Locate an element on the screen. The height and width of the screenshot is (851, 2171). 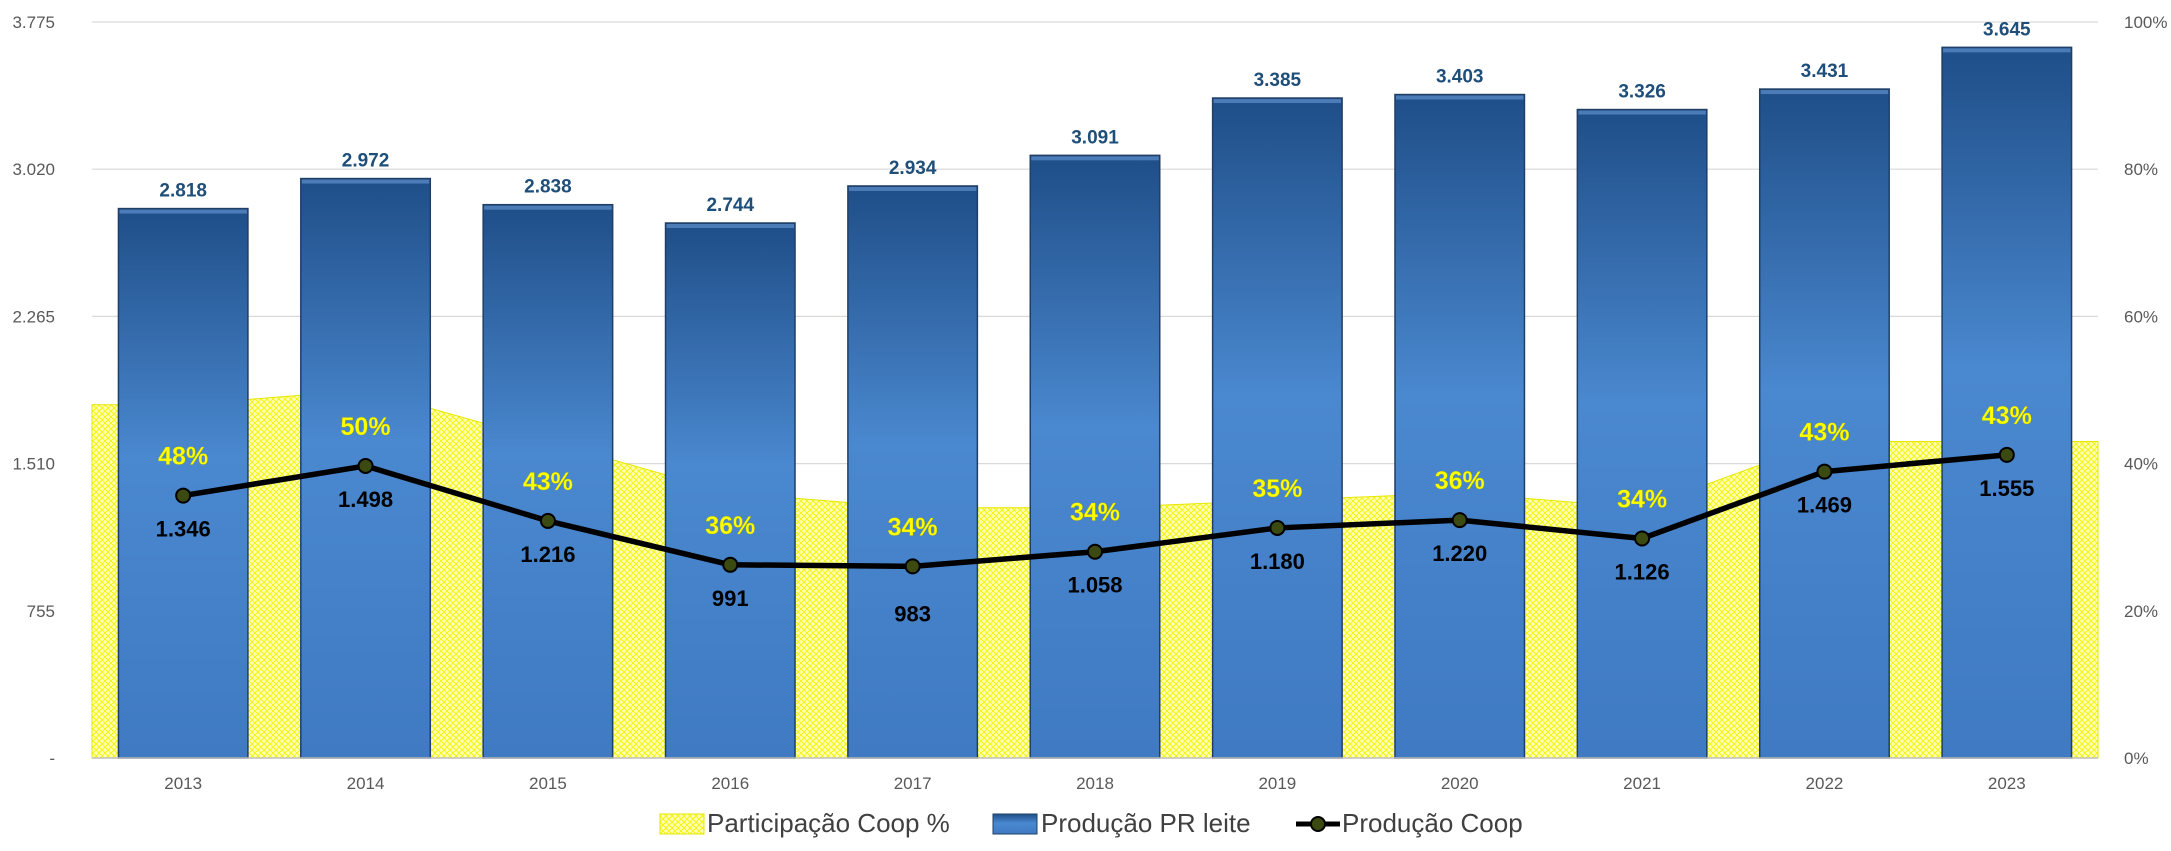
coop-value-label: 1.498 is located at coordinates (365, 499).